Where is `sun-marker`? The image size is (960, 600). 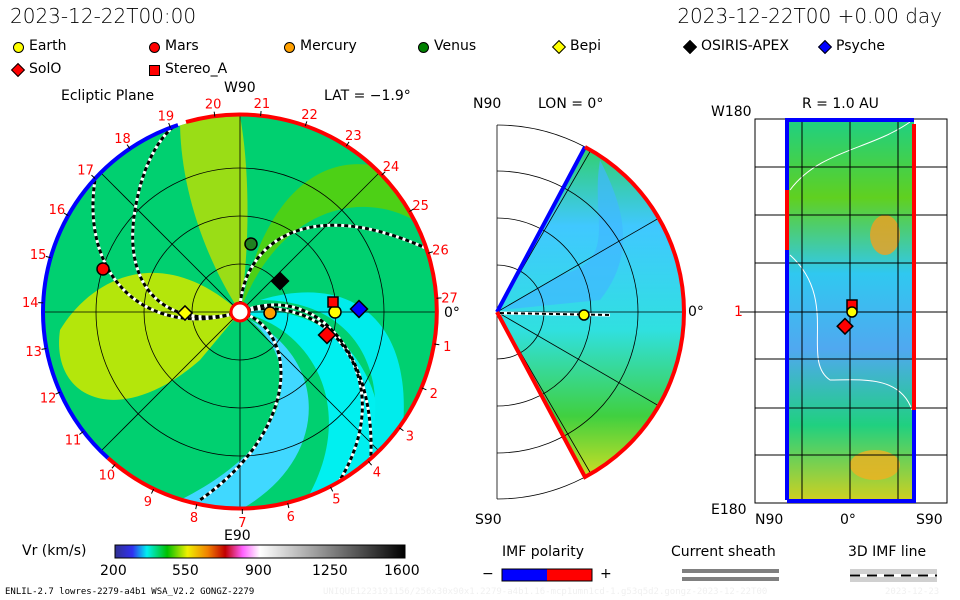 sun-marker is located at coordinates (240, 312).